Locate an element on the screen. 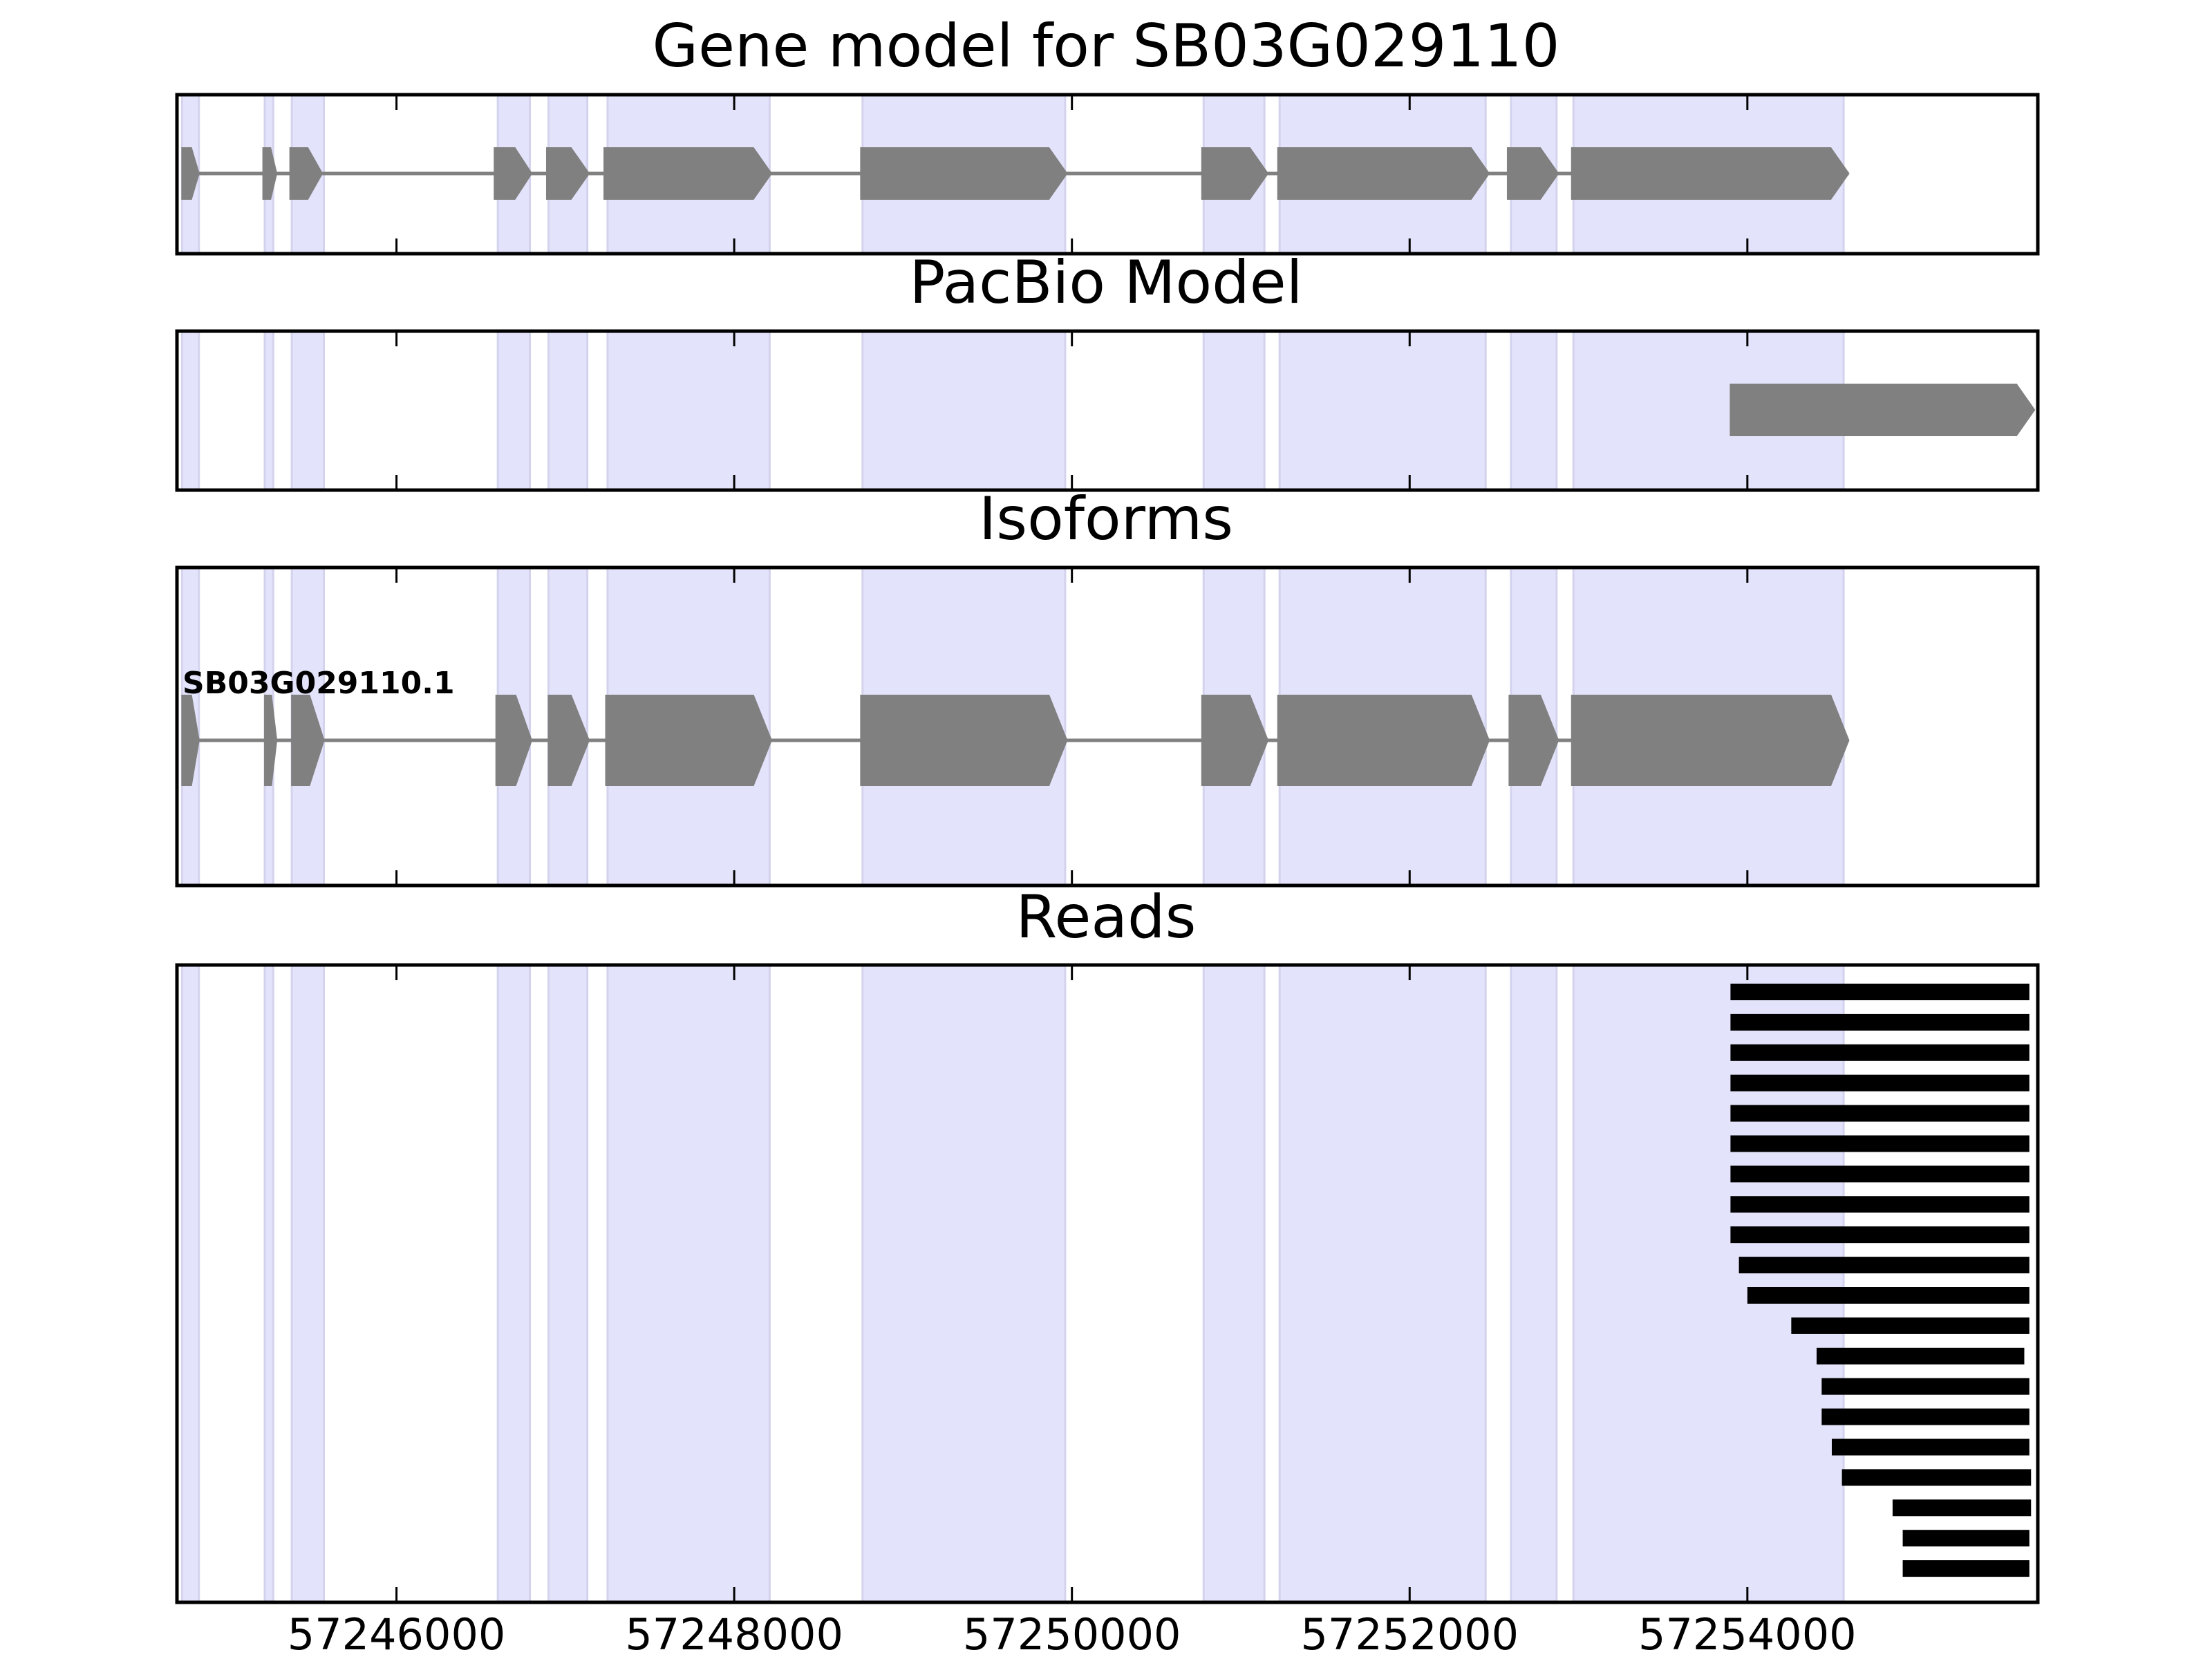  isoforms-features is located at coordinates (1016, 740).